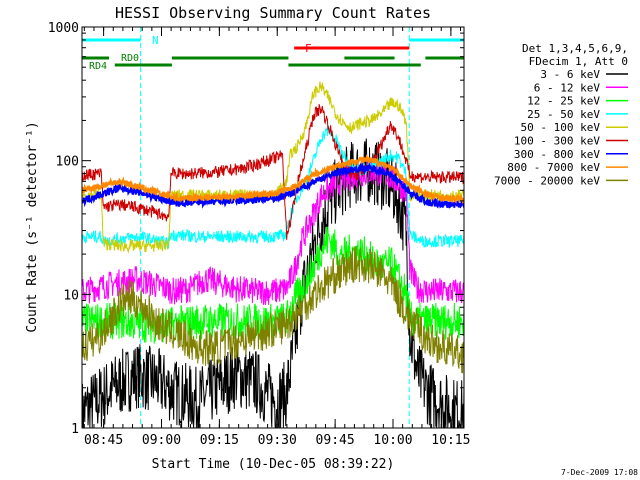  Describe the element at coordinates (557, 141) in the screenshot. I see `legend-label-6: 100 - 300 keV` at that location.